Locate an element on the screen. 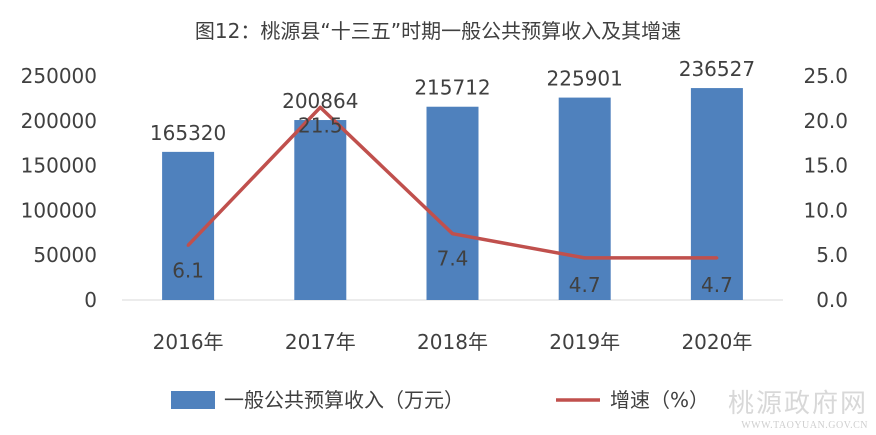 The height and width of the screenshot is (435, 876). right-axis-tick: 20.0 is located at coordinates (825, 121).